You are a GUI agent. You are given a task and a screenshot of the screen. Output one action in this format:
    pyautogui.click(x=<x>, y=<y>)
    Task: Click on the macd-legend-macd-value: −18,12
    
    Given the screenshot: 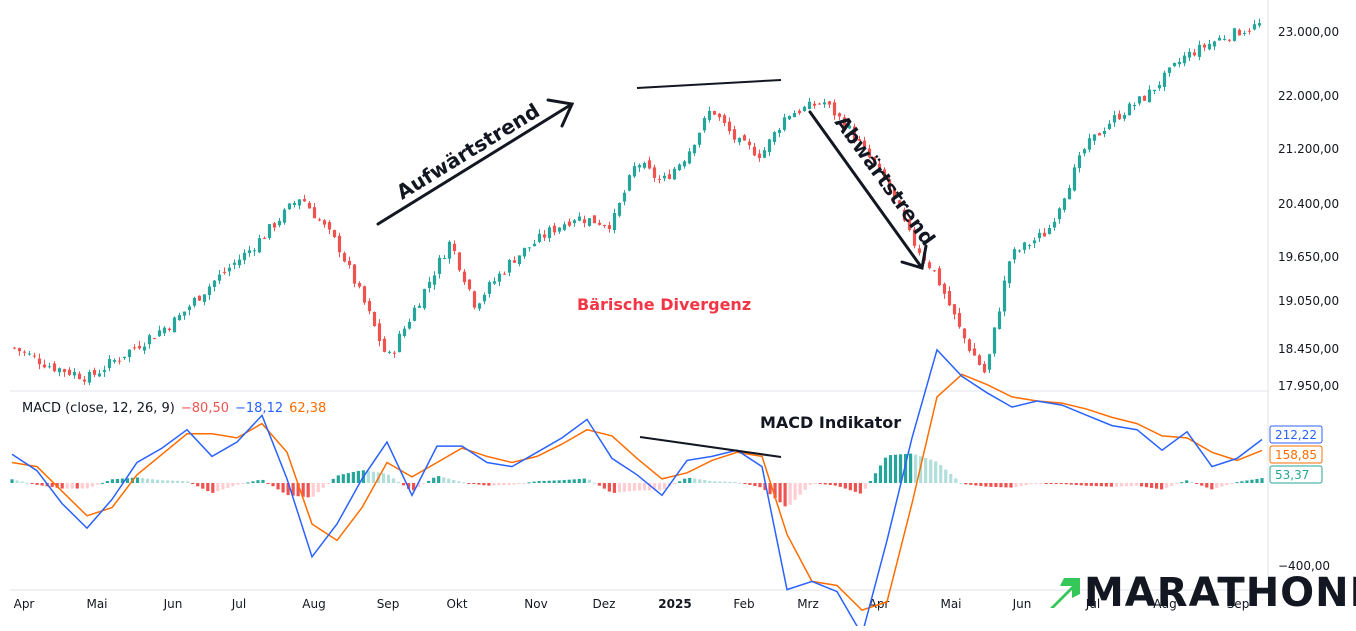 What is the action you would take?
    pyautogui.click(x=259, y=408)
    